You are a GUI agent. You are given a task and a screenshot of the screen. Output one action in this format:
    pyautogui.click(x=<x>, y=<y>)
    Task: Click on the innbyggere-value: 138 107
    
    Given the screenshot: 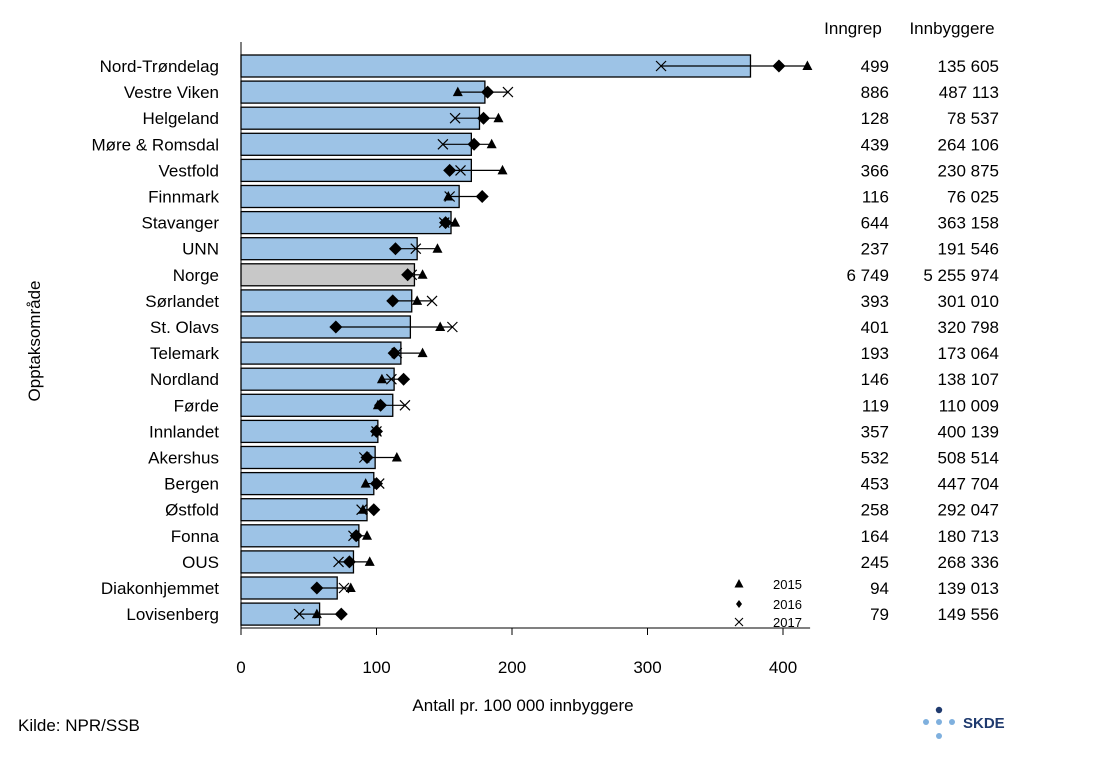 What is the action you would take?
    pyautogui.click(x=968, y=379)
    